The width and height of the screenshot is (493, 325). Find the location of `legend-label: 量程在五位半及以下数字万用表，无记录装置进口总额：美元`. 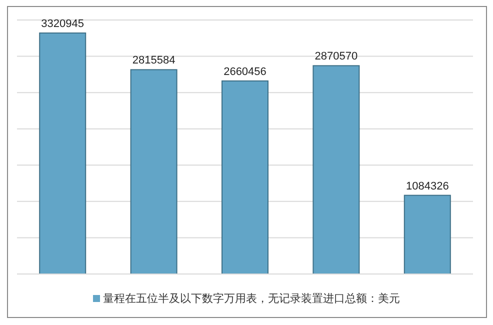

legend-label: 量程在五位半及以下数字万用表，无记录装置进口总额：美元 is located at coordinates (251, 298).